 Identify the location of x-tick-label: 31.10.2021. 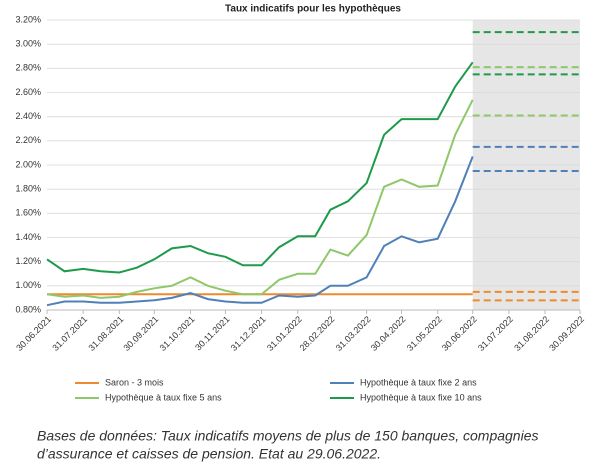
(177, 333).